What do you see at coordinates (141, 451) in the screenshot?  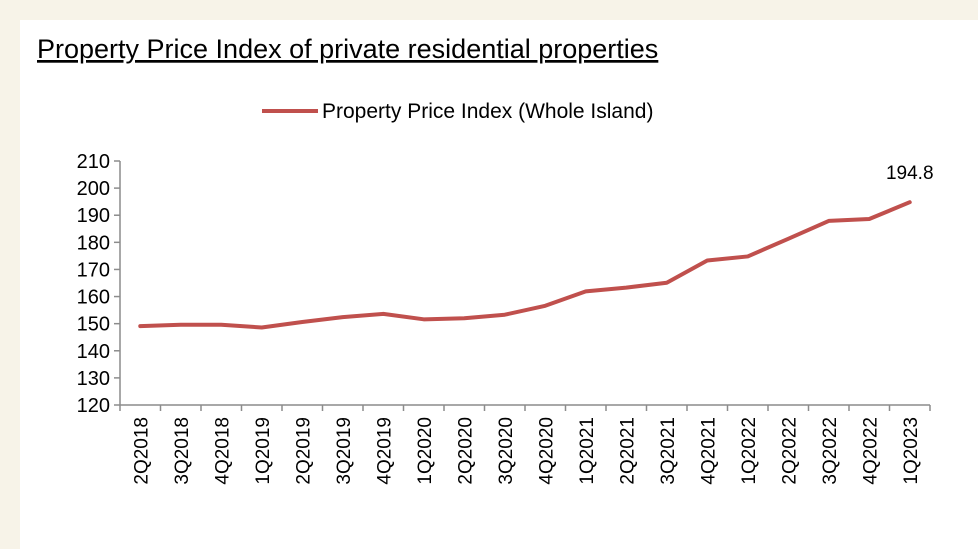 I see `x-tick-label: 2Q2018` at bounding box center [141, 451].